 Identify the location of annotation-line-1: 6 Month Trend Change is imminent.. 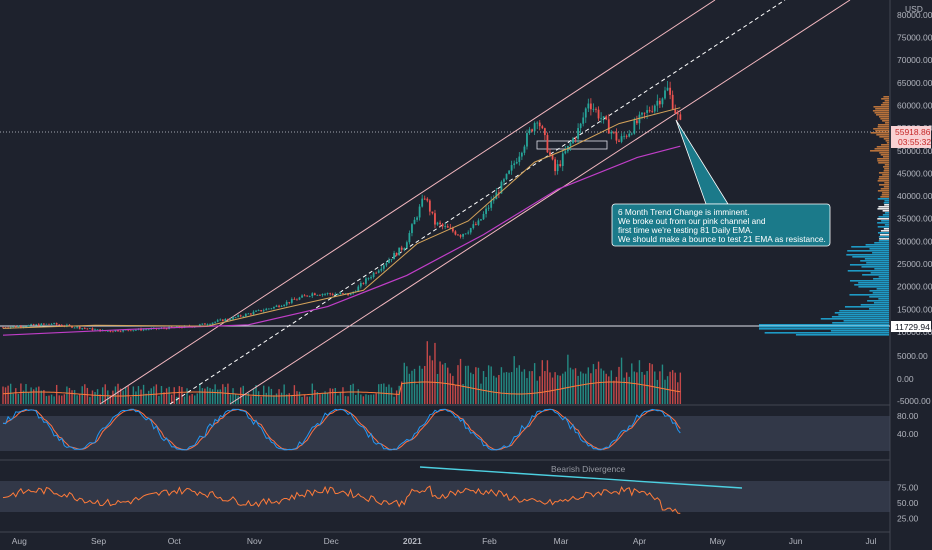
(683, 212).